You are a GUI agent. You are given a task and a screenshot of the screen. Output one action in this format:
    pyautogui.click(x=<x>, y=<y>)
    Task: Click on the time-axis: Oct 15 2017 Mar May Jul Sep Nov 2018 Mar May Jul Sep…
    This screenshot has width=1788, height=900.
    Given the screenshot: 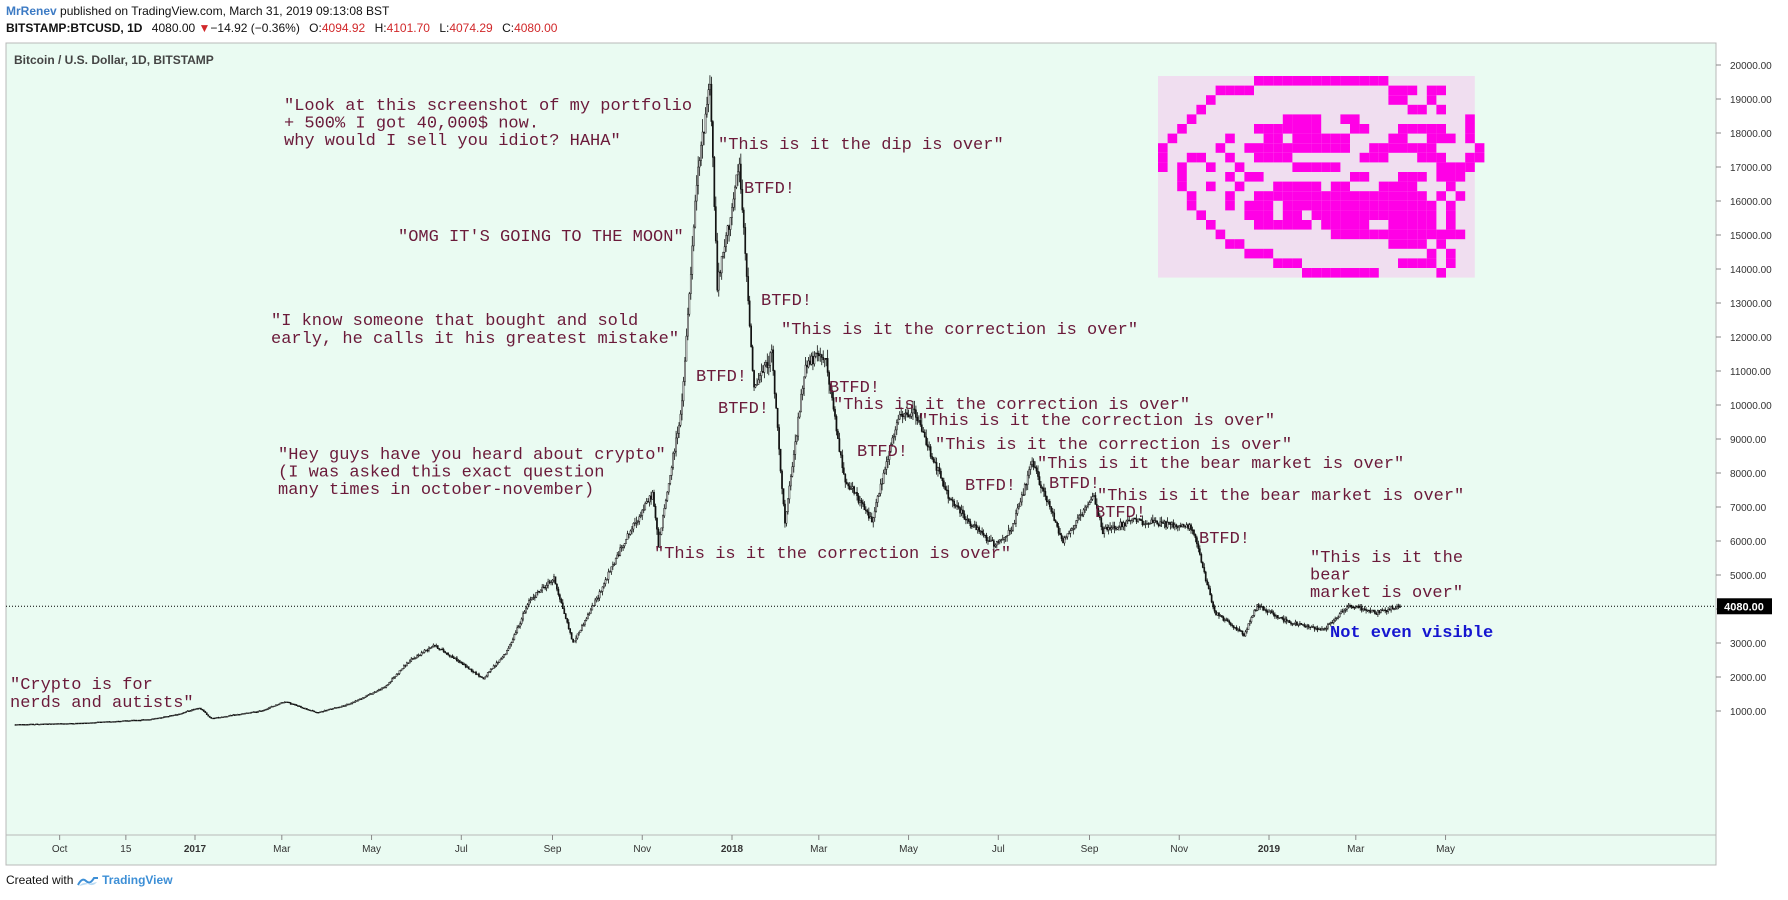 What is the action you would take?
    pyautogui.click(x=753, y=845)
    